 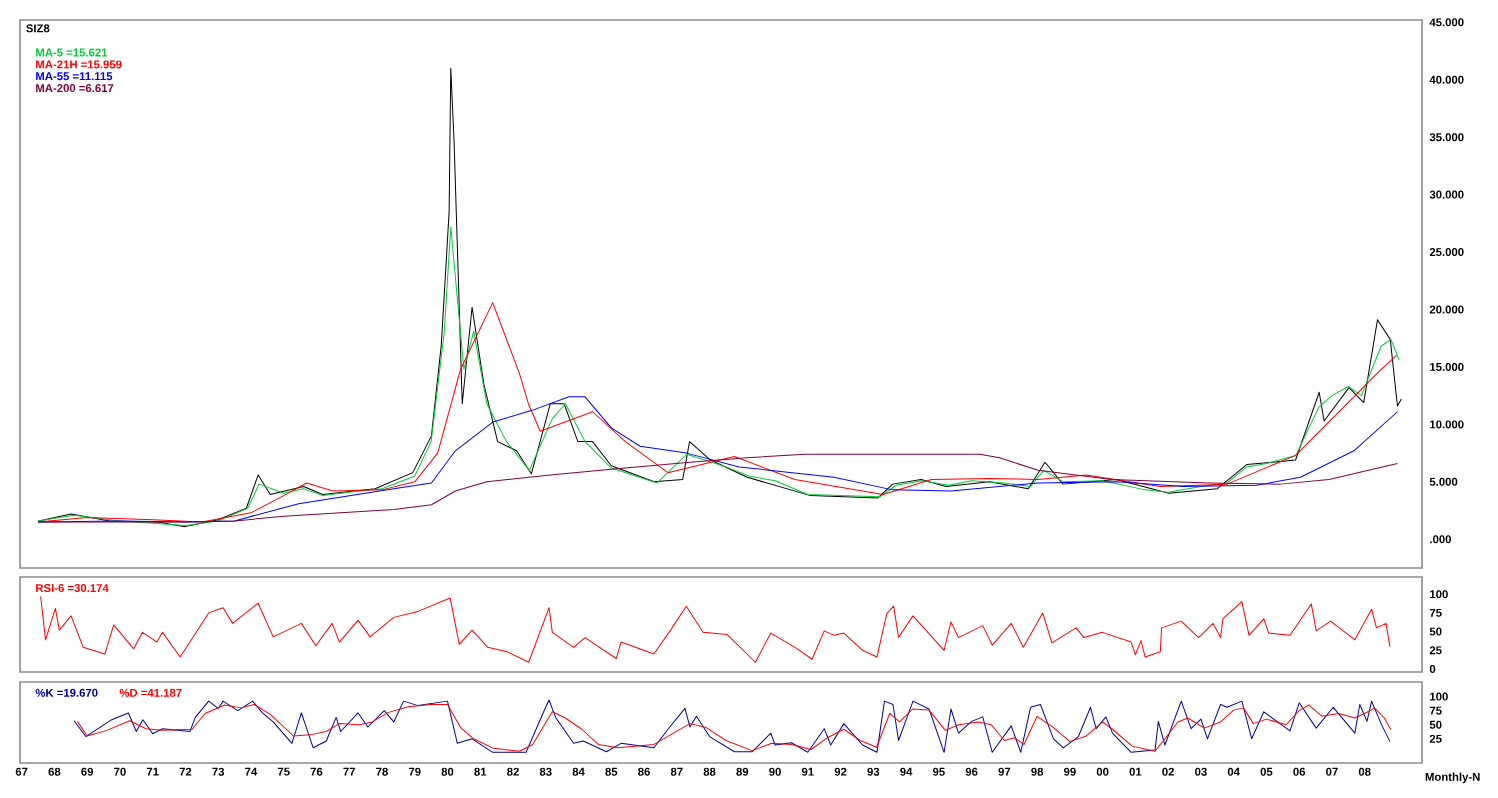 What do you see at coordinates (1452, 778) in the screenshot?
I see `text: Monthly-N` at bounding box center [1452, 778].